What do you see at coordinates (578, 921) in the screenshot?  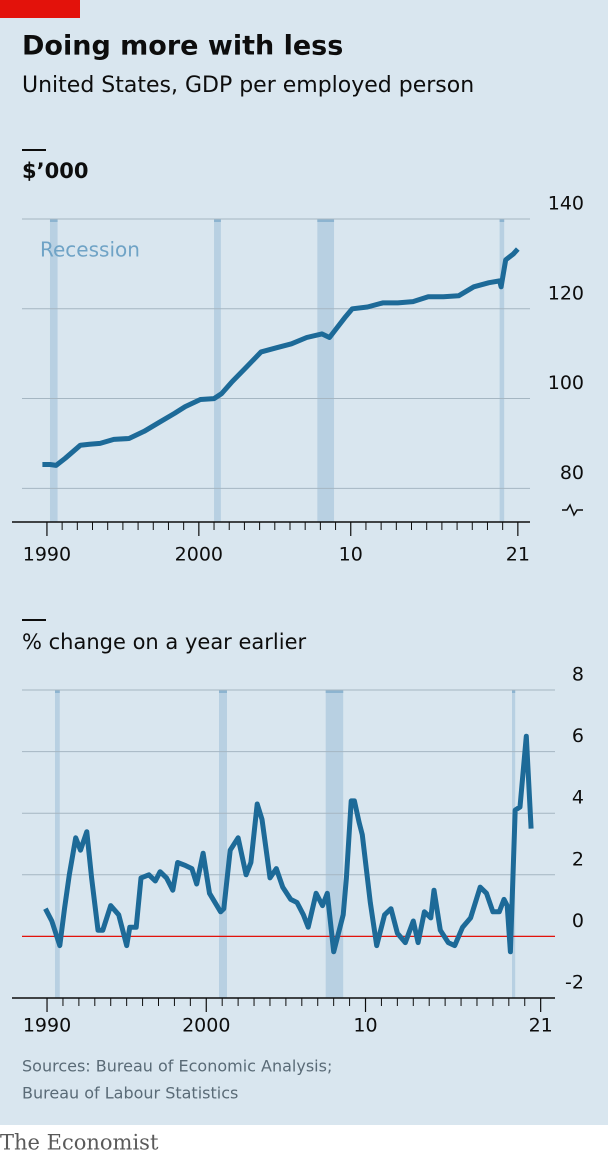 I see `y-tick-label: 0` at bounding box center [578, 921].